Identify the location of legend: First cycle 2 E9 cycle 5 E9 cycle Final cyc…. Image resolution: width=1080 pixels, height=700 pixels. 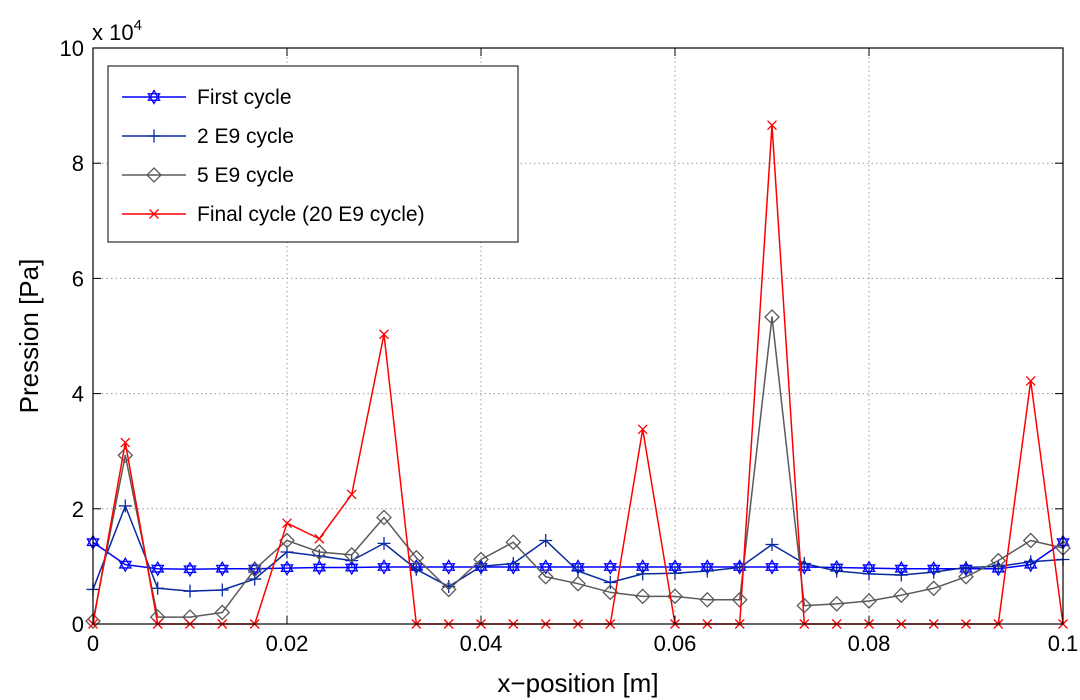
(313, 154).